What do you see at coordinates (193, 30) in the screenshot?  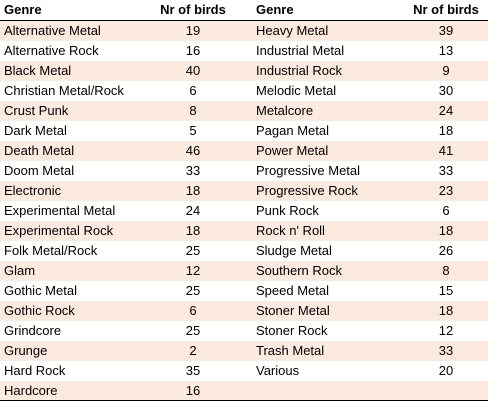 I see `count-cell-left: 19` at bounding box center [193, 30].